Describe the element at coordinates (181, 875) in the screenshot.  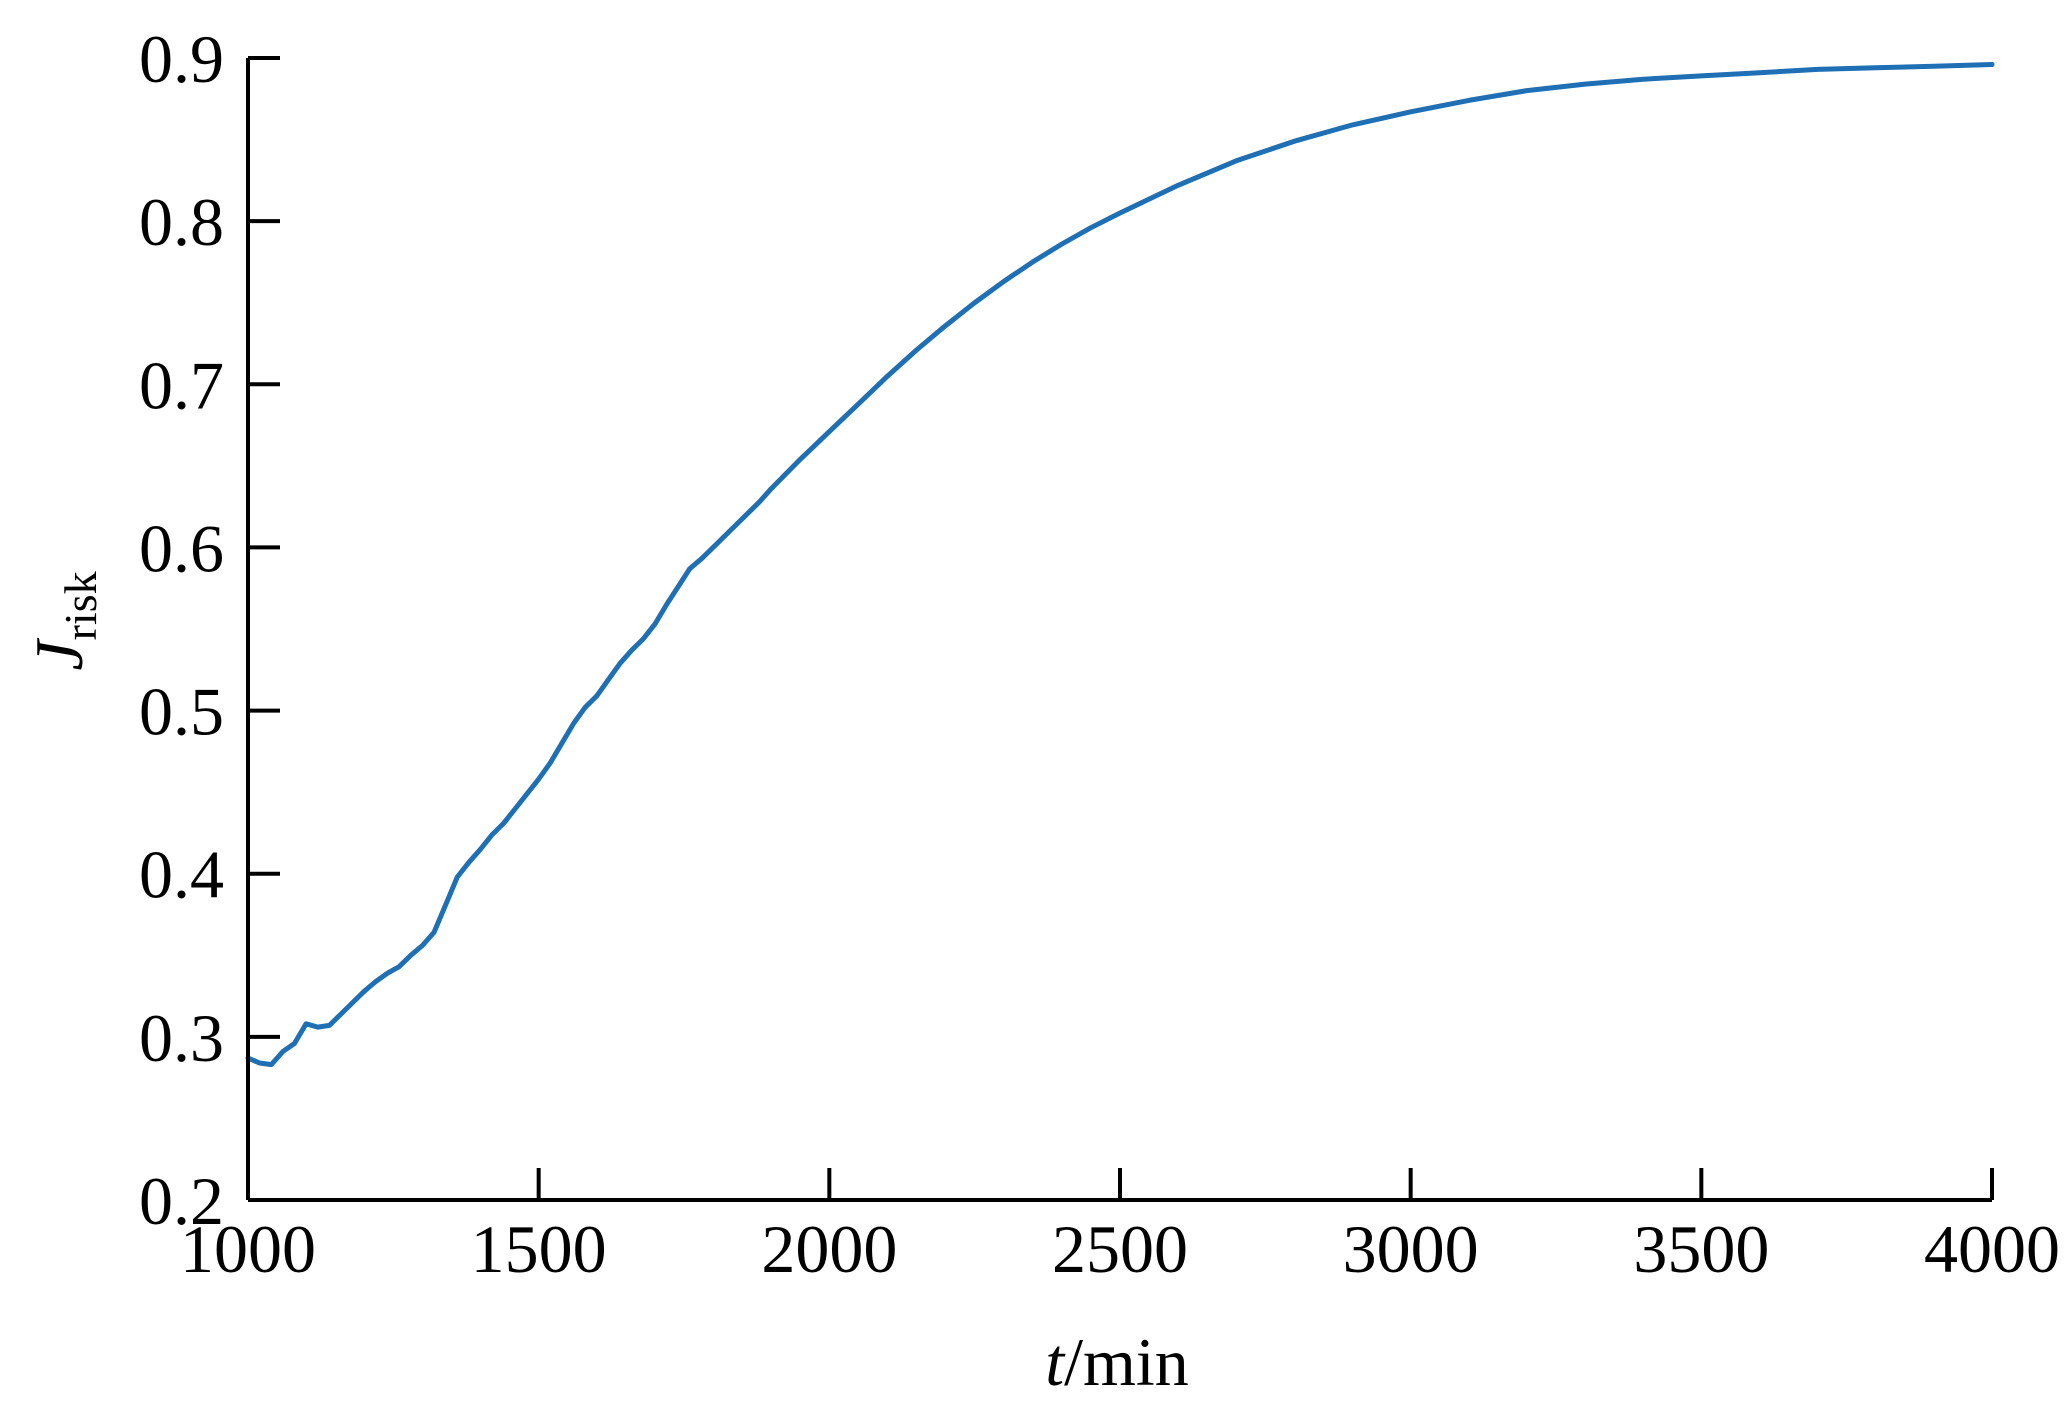
I see `y-tick-label: 0.4` at that location.